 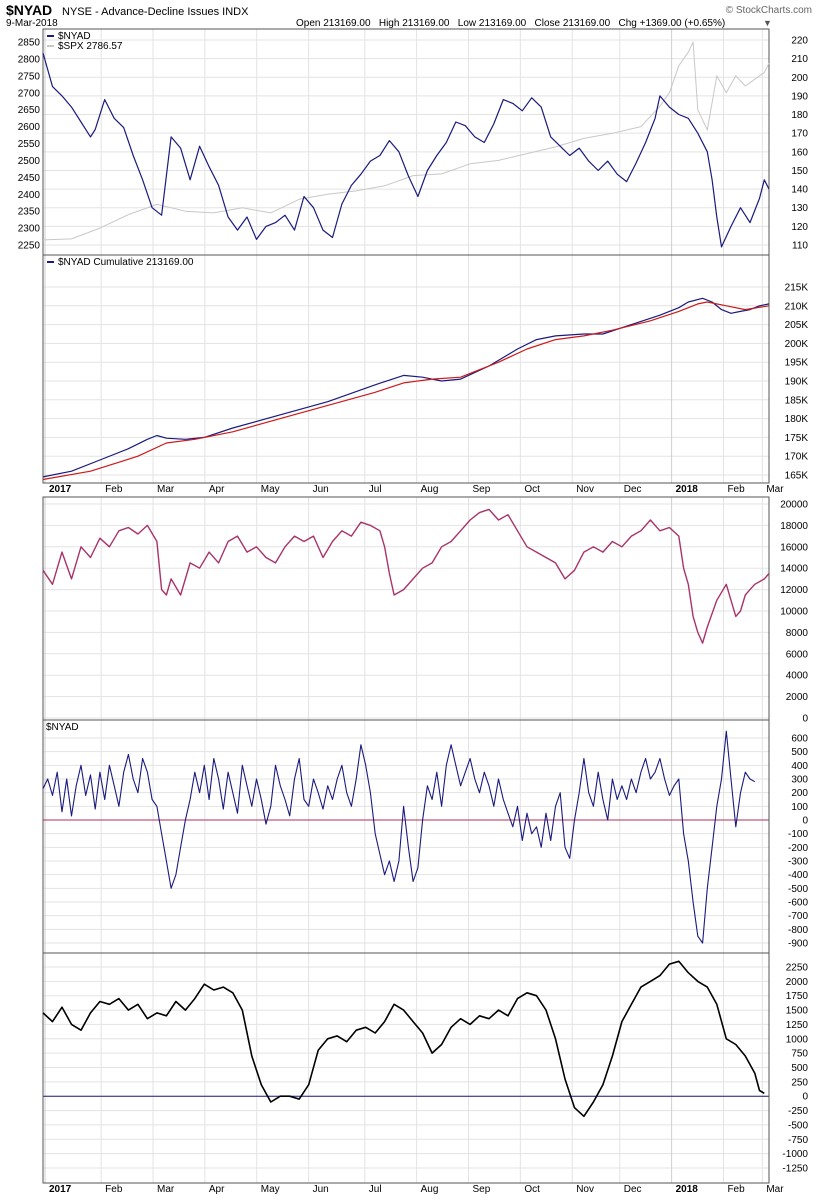 I want to click on x-tick-label: Aug, so click(x=430, y=1189).